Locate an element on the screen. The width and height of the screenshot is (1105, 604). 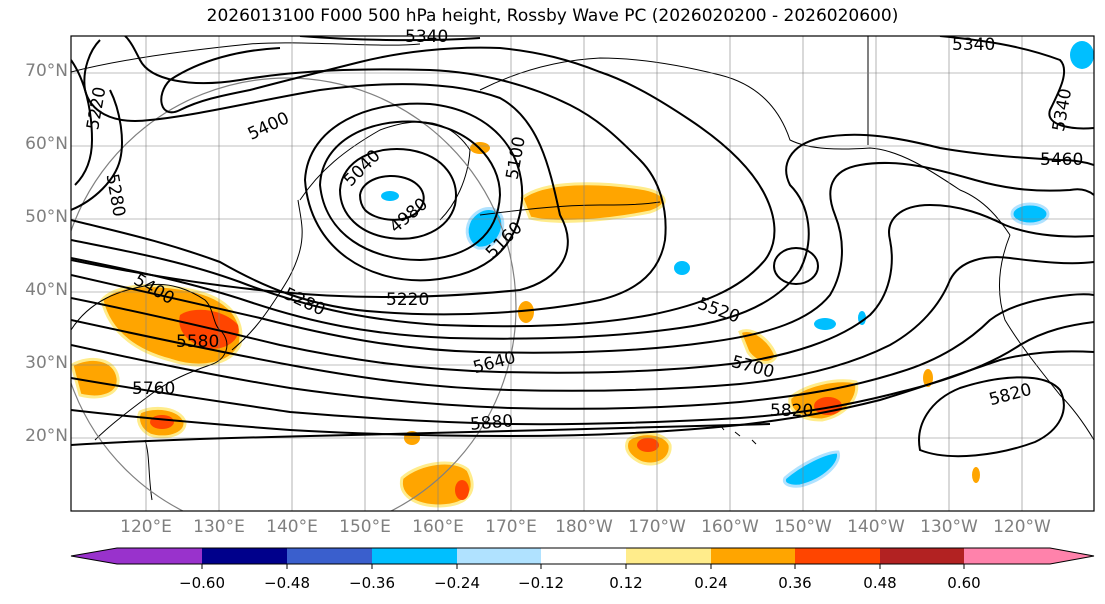
contour-label: 5820 is located at coordinates (791, 411).